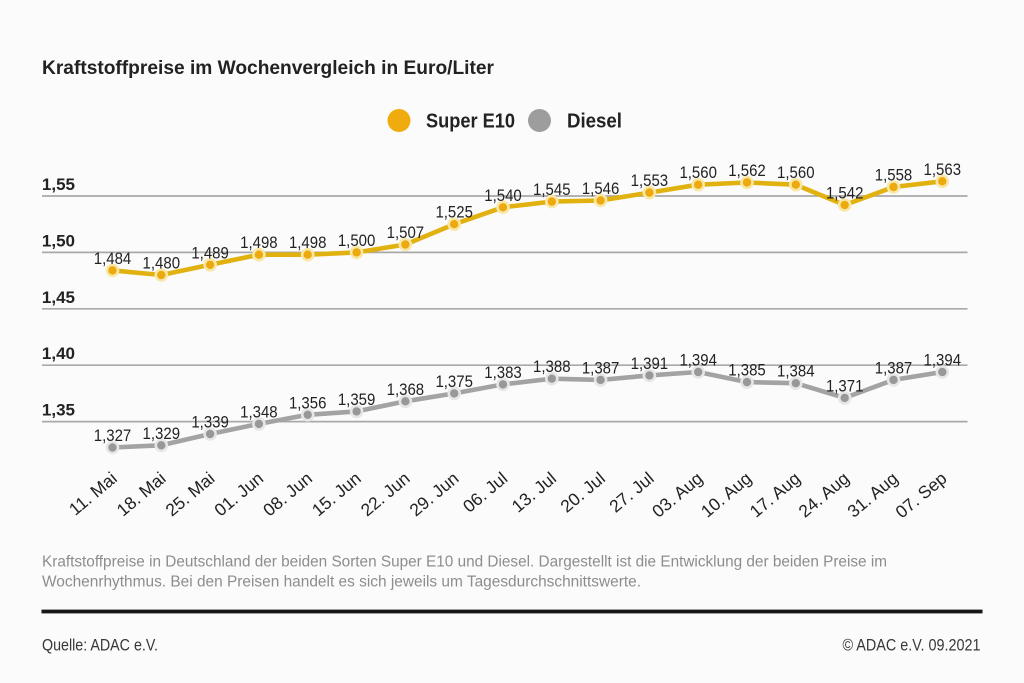 The image size is (1024, 683). I want to click on svg-text: Quelle: ADAC e.V., so click(100, 646).